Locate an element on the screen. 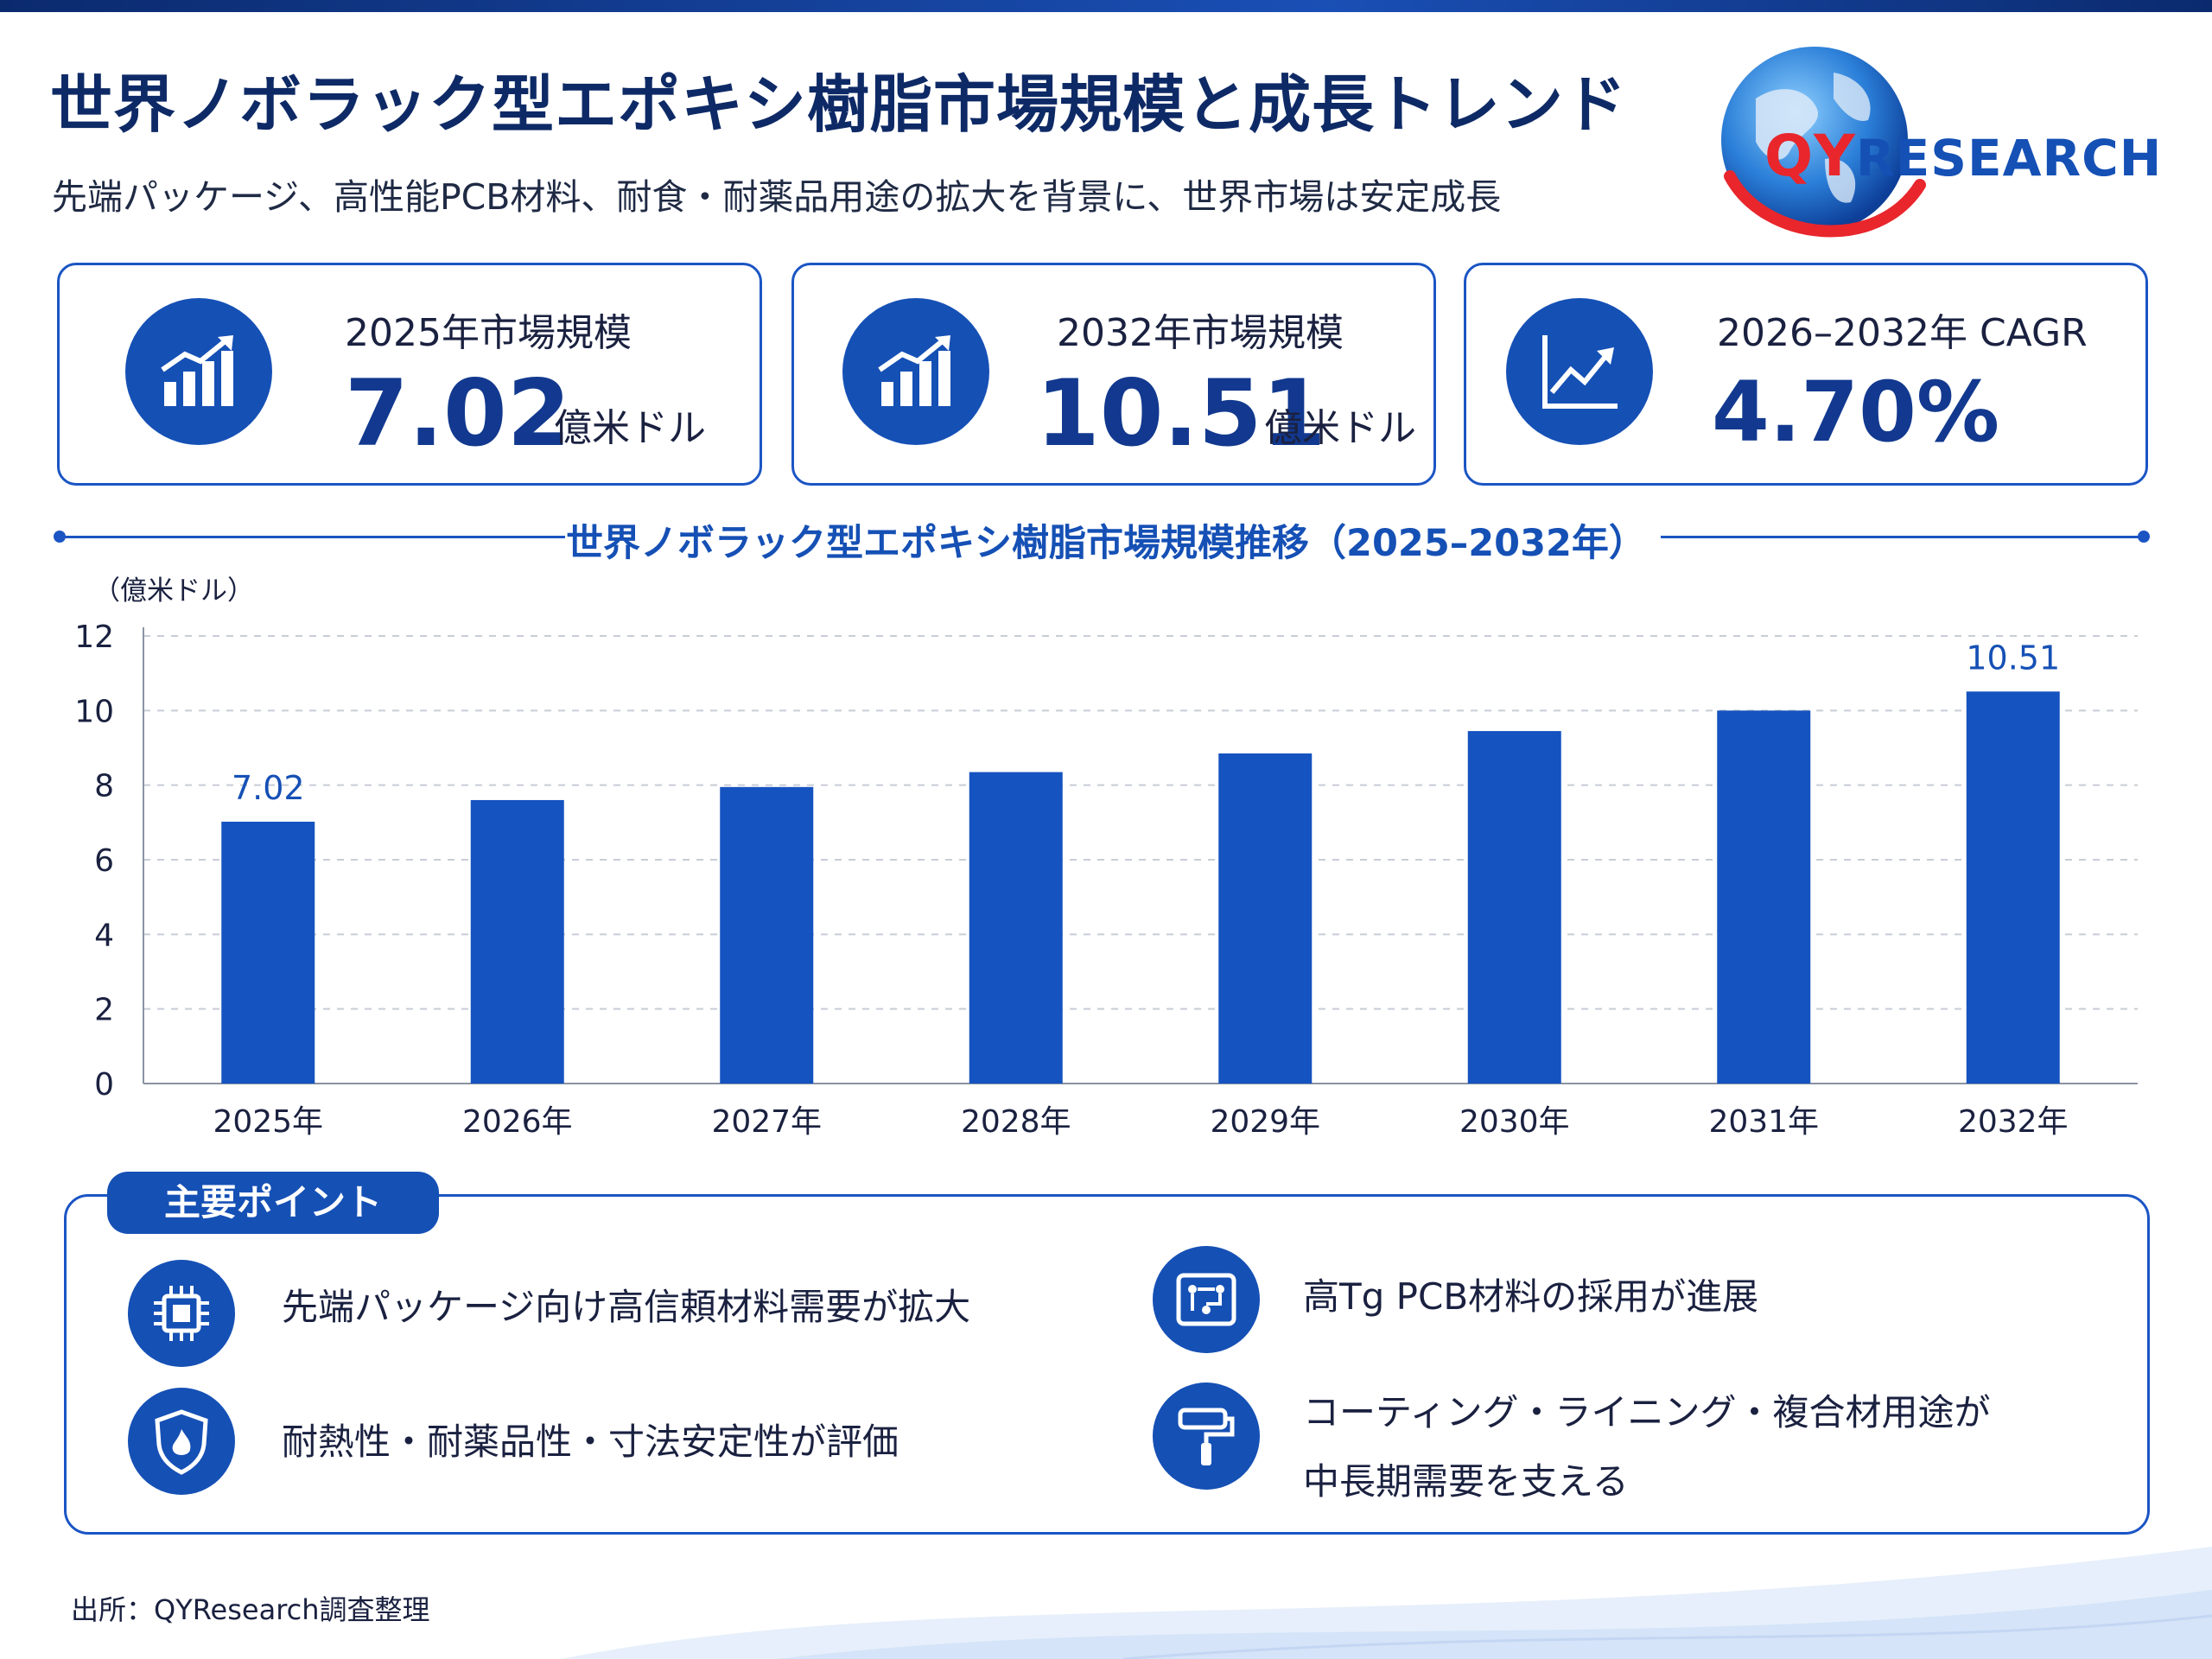 This screenshot has height=1659, width=2212. kpi-card-2032: 2032年市場規模 10.51 億米ドル is located at coordinates (1113, 374).